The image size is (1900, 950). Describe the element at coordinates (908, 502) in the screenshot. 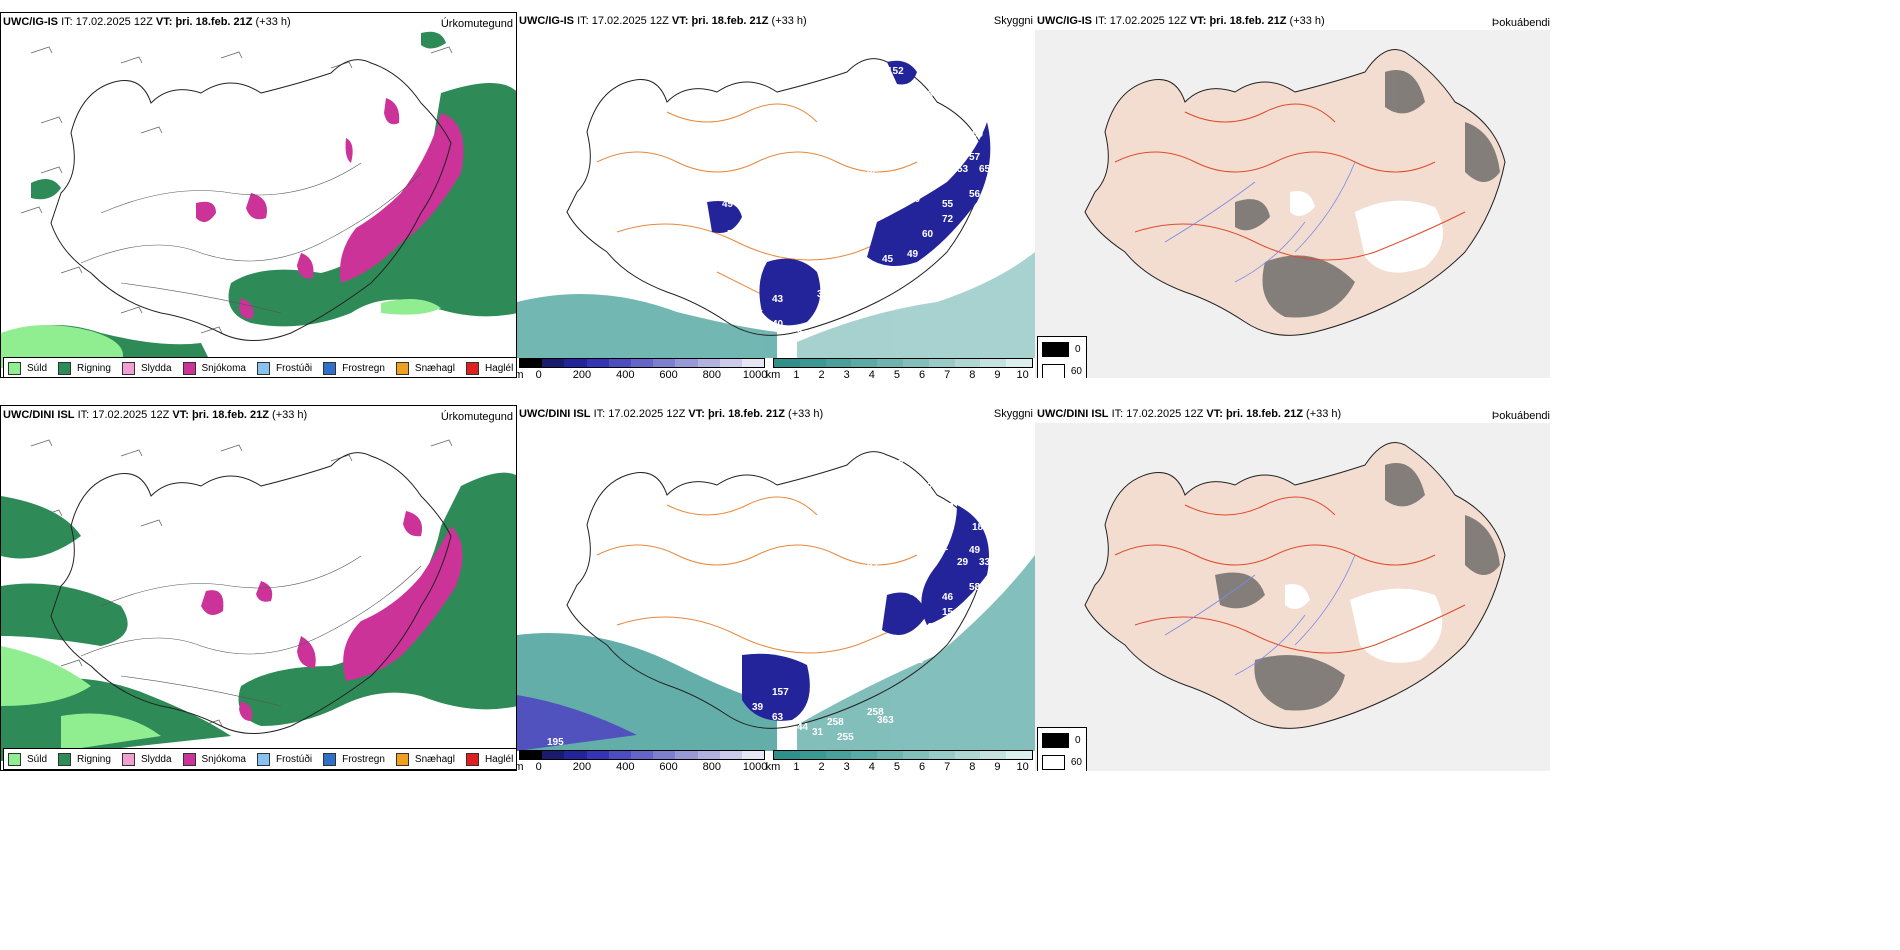

I see `visibility-value-label: 57` at that location.